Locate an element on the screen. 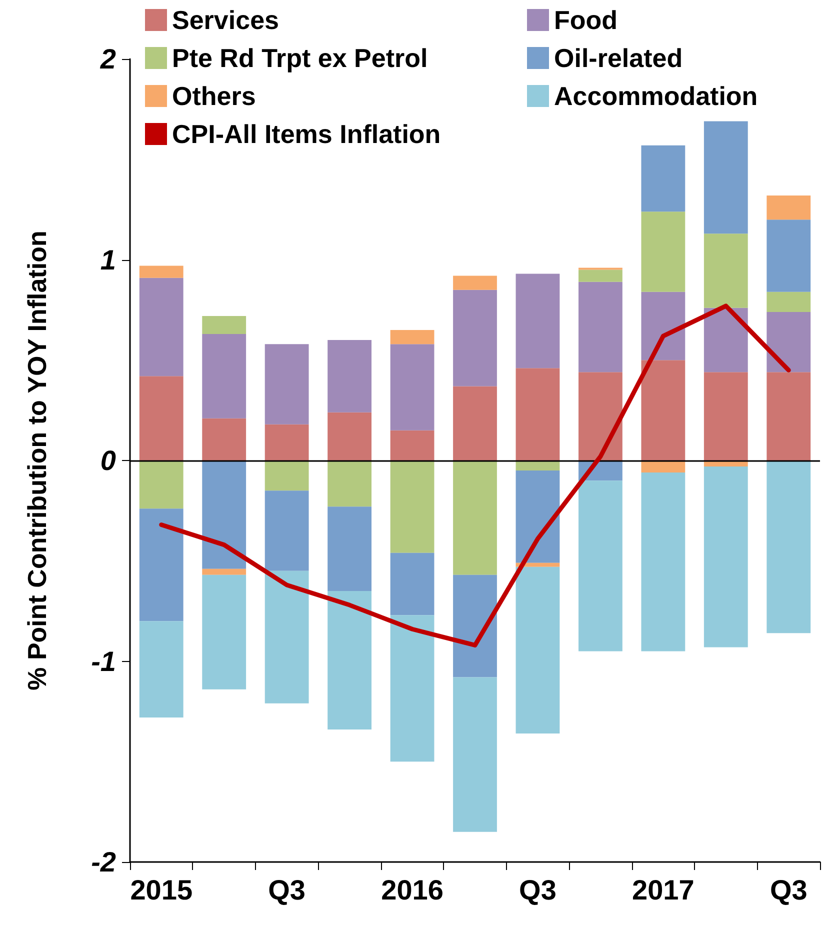 The width and height of the screenshot is (825, 935). legend-label: CPI-All Items Inflation is located at coordinates (306, 134).